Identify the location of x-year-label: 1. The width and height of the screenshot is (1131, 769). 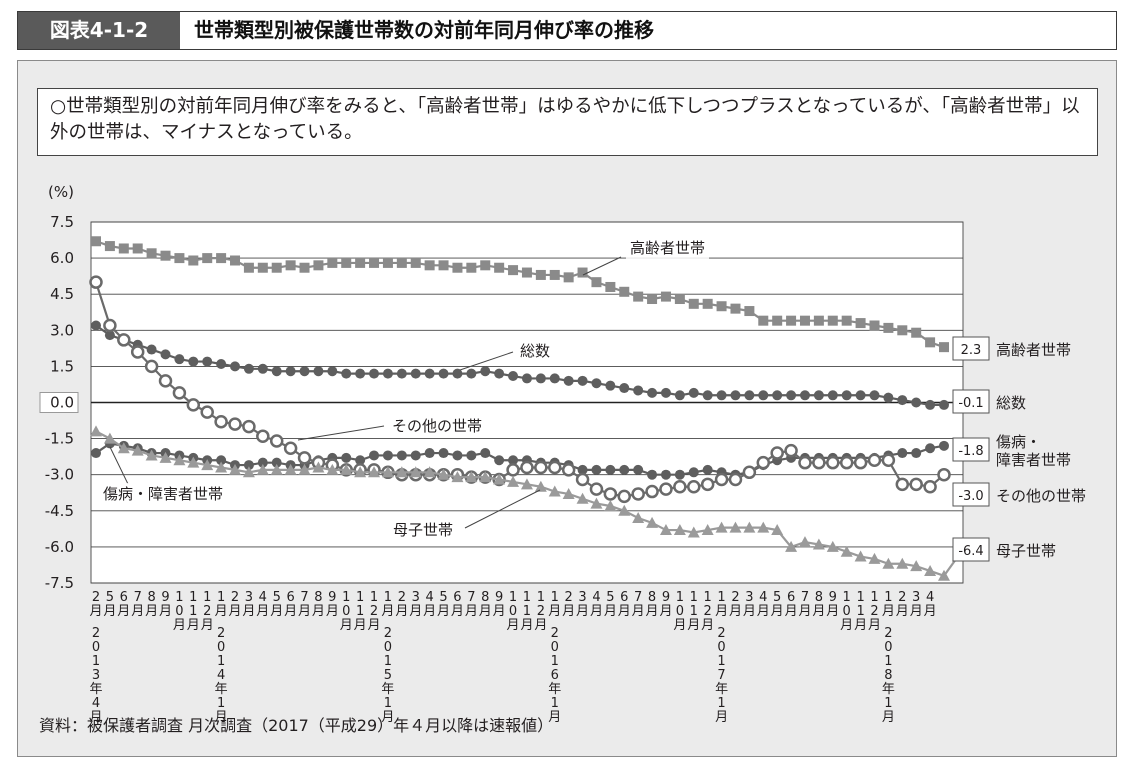
(555, 661).